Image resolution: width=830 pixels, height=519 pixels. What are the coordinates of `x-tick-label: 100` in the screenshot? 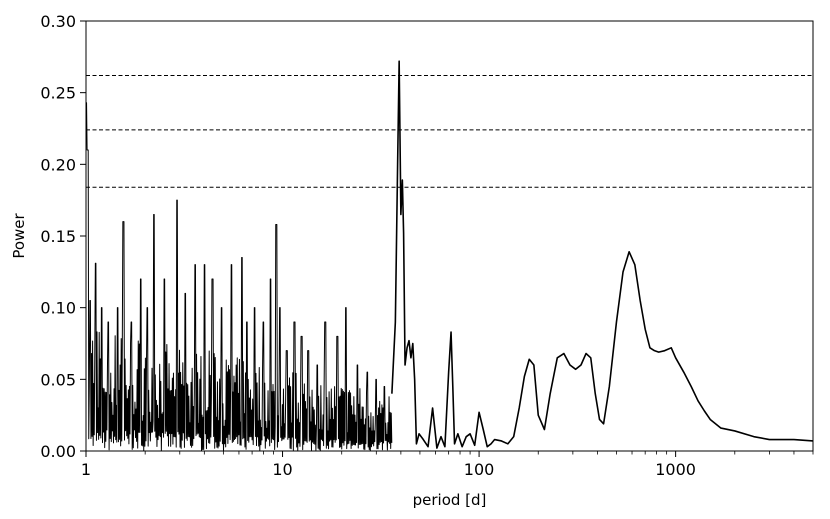 It's located at (479, 469).